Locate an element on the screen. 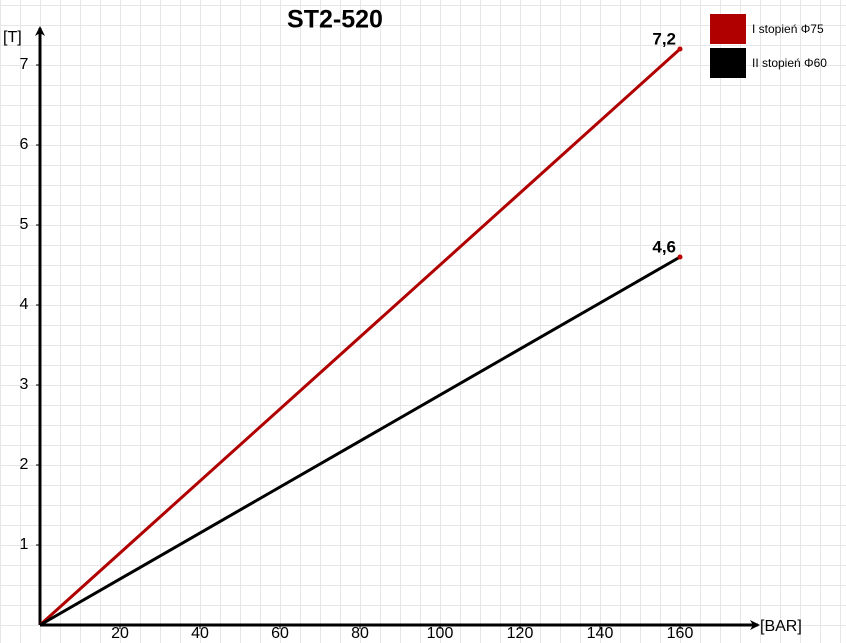  x-tick-label: 160 is located at coordinates (680, 633).